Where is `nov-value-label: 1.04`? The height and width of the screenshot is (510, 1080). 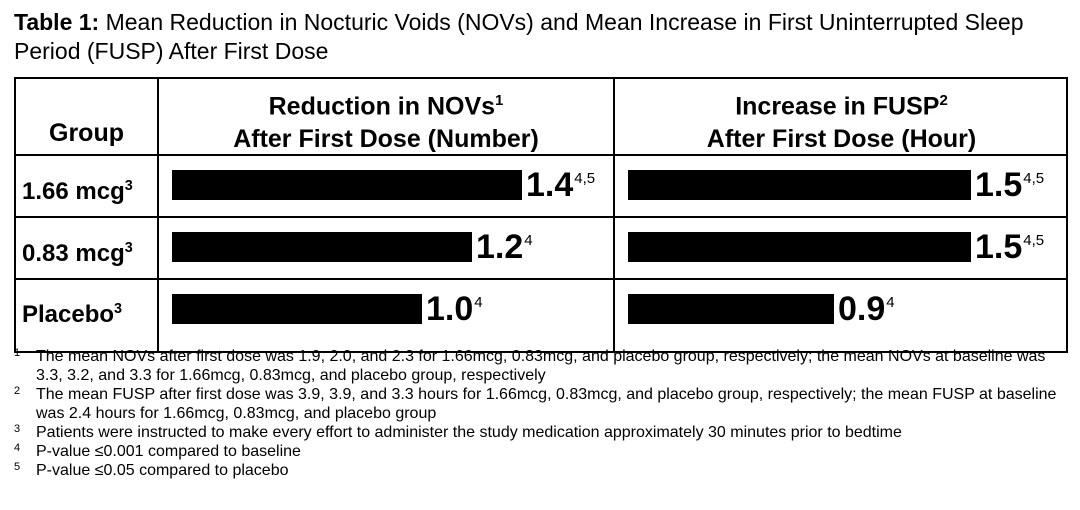
nov-value-label: 1.04 is located at coordinates (454, 309).